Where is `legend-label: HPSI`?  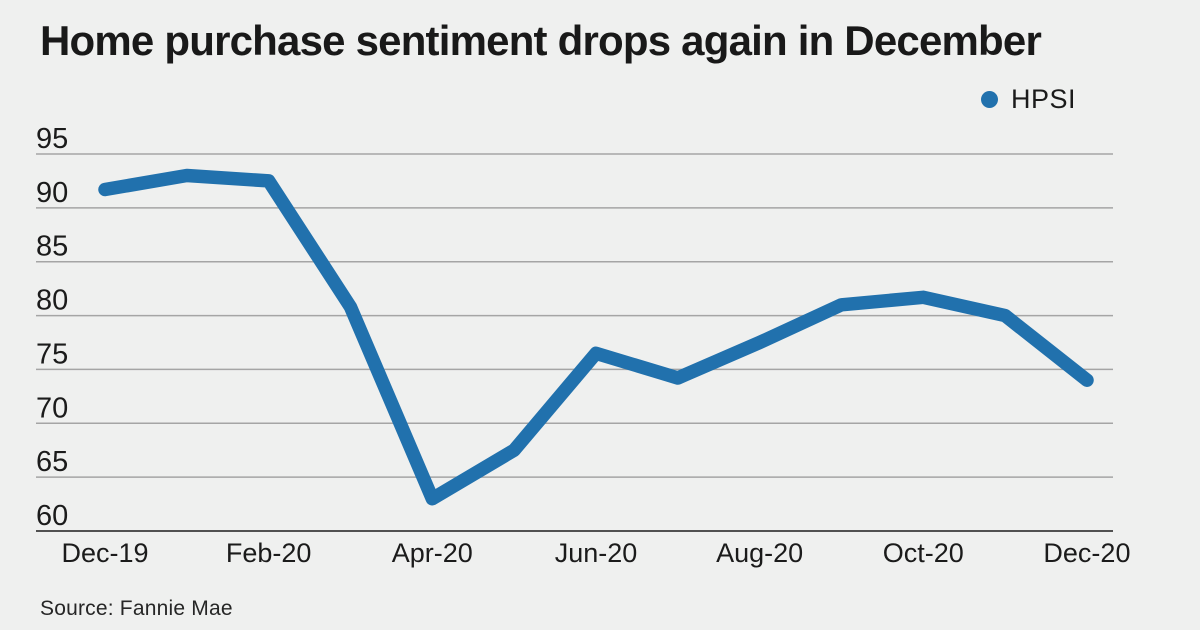
legend-label: HPSI is located at coordinates (1044, 99).